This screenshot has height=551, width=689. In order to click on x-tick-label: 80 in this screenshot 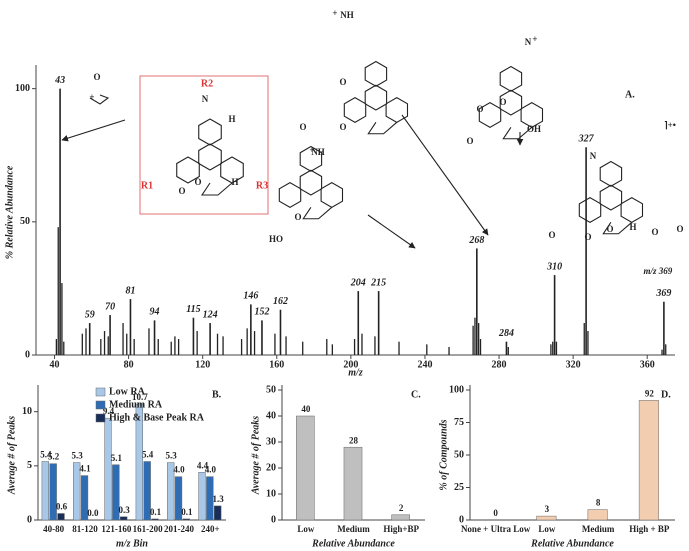, I will do `click(129, 364)`.